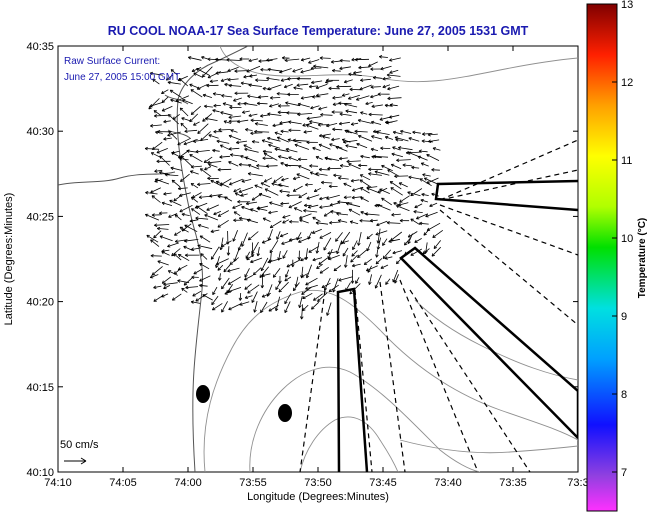 This screenshot has width=651, height=515. What do you see at coordinates (285, 413) in the screenshot?
I see `marker-blob` at bounding box center [285, 413].